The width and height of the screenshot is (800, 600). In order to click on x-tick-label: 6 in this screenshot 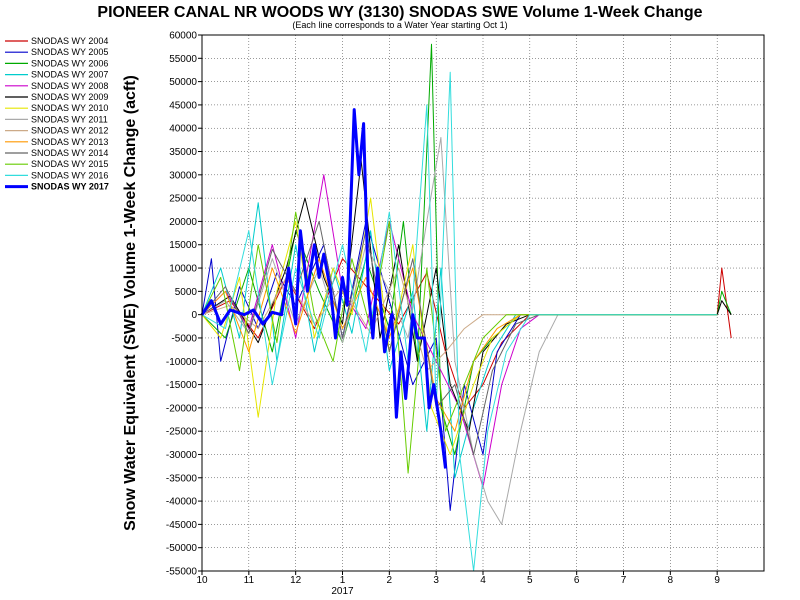, I will do `click(577, 580)`.